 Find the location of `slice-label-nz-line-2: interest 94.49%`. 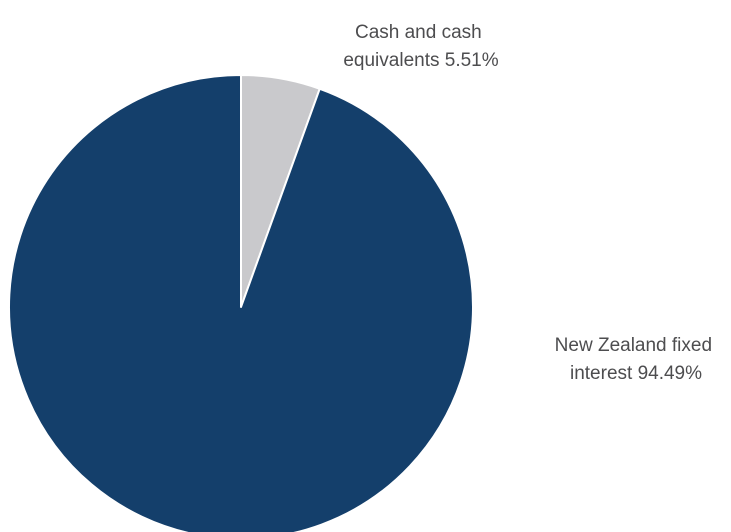

slice-label-nz-line-2: interest 94.49% is located at coordinates (636, 373).